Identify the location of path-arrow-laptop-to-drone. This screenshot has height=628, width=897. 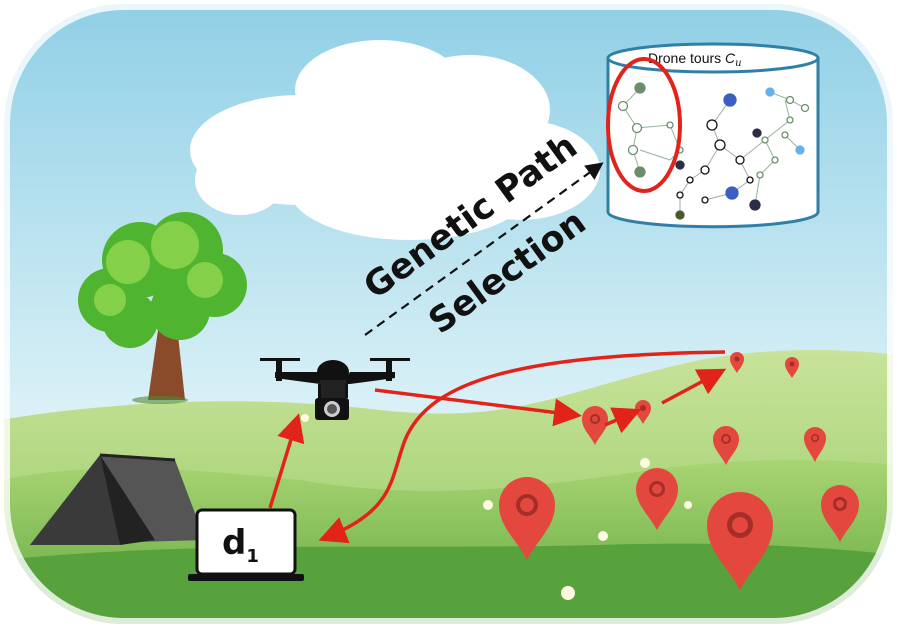
(286, 461).